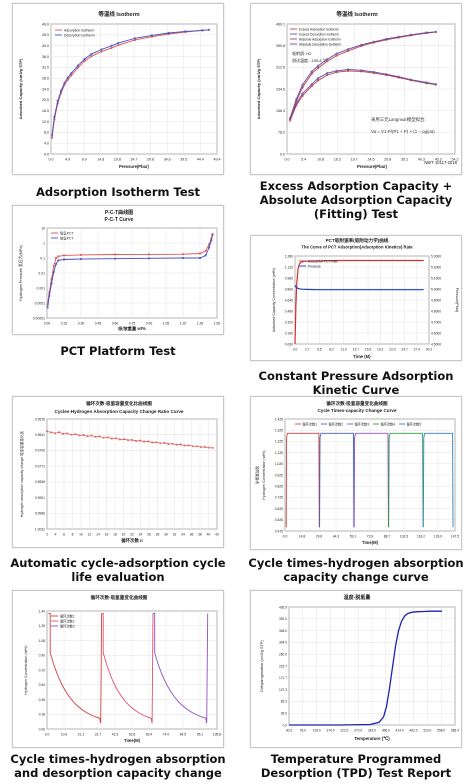 The height and width of the screenshot is (783, 474). What do you see at coordinates (372, 166) in the screenshot?
I see `x-axis-label: Pressure(Pbar)` at bounding box center [372, 166].